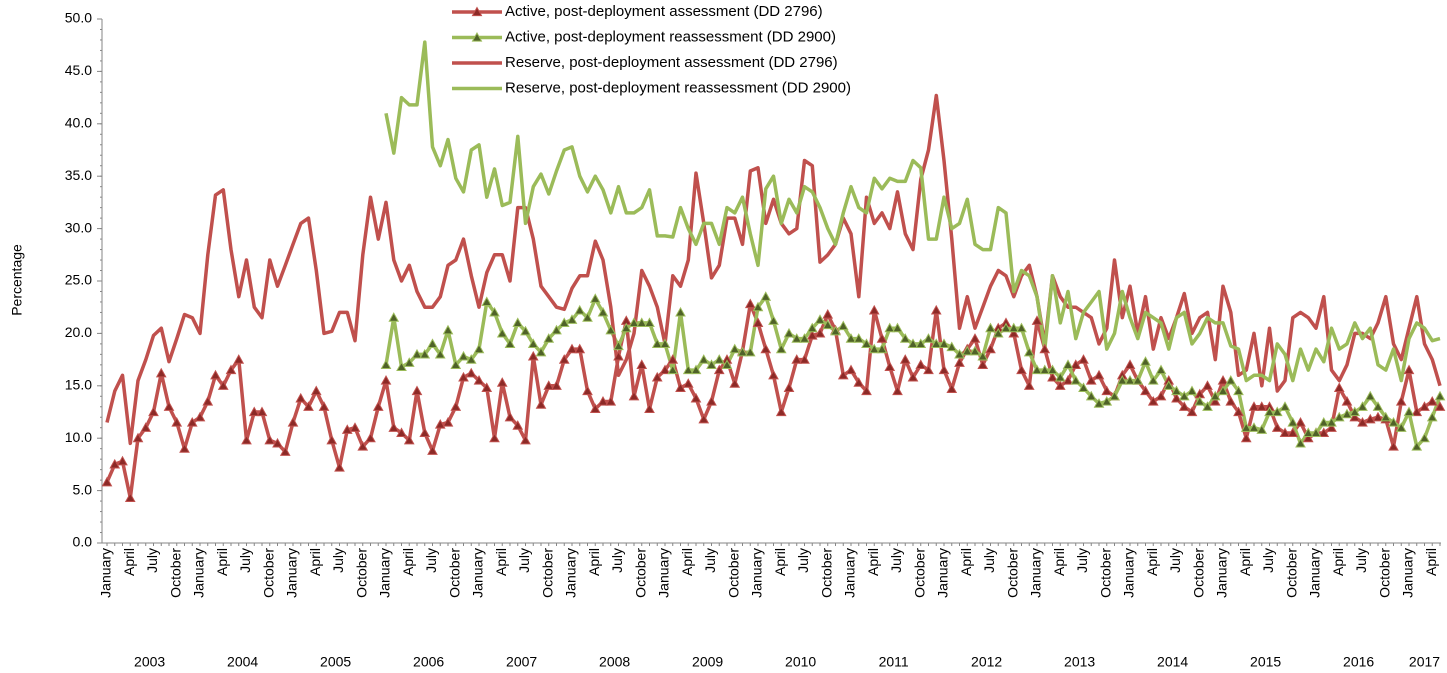 The width and height of the screenshot is (1447, 673). I want to click on legend-marker, so click(477, 36).